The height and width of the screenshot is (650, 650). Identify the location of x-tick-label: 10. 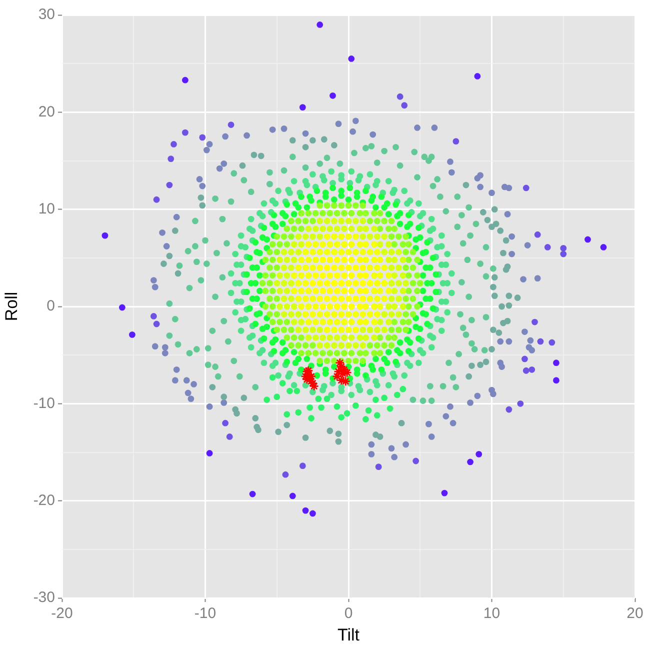
(491, 613).